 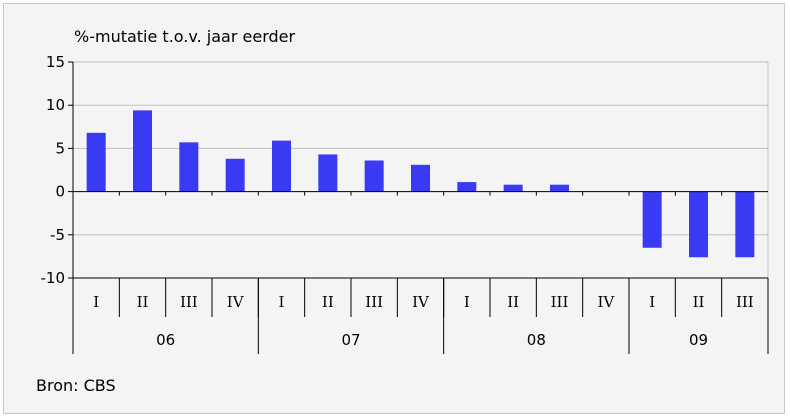 I want to click on chart-title: %-mutatie t.o.v. jaar eerder, so click(x=184, y=36).